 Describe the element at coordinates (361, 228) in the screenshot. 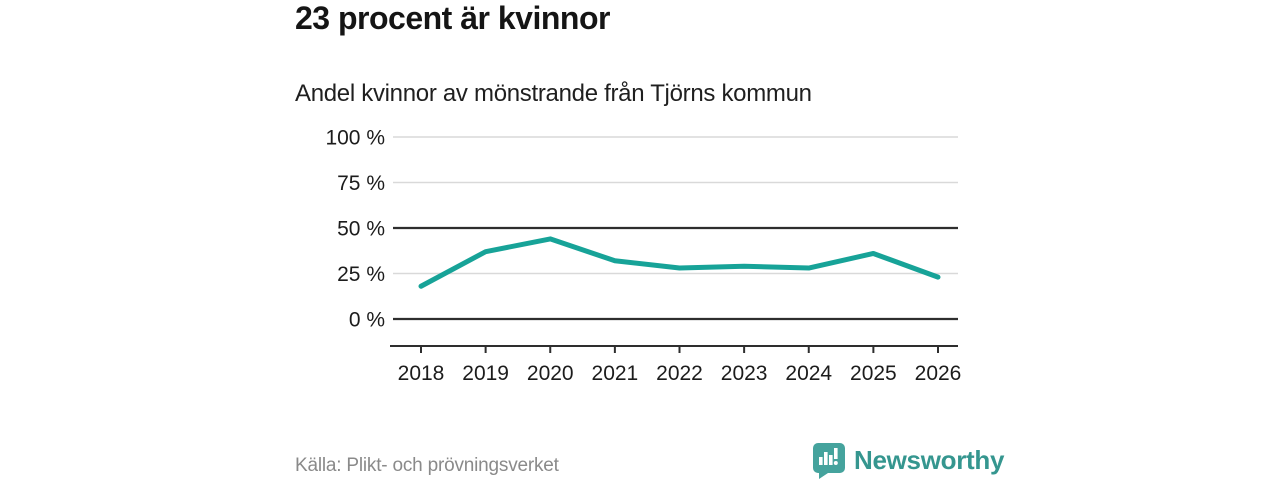

I see `y-tick-label: 50 %` at that location.